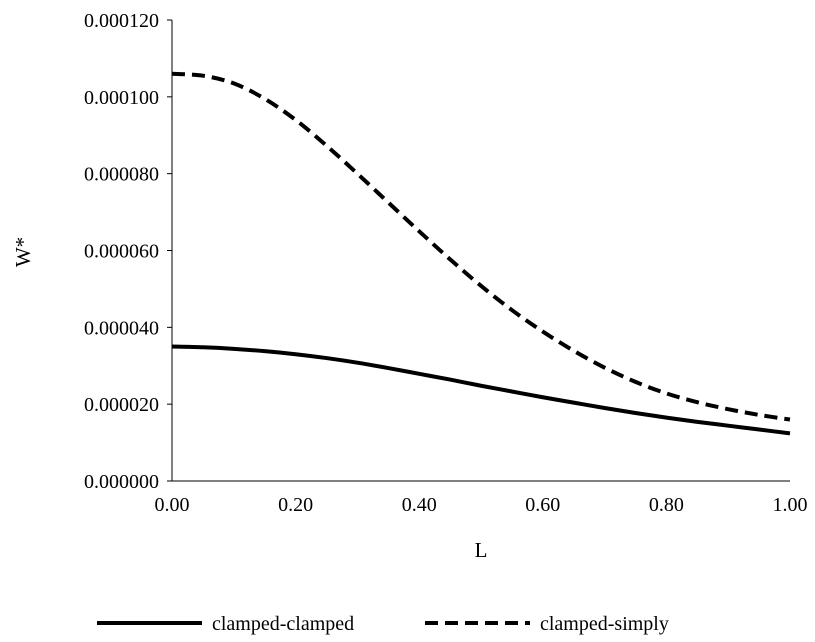  Describe the element at coordinates (295, 505) in the screenshot. I see `x-tick-label: 0.20` at that location.